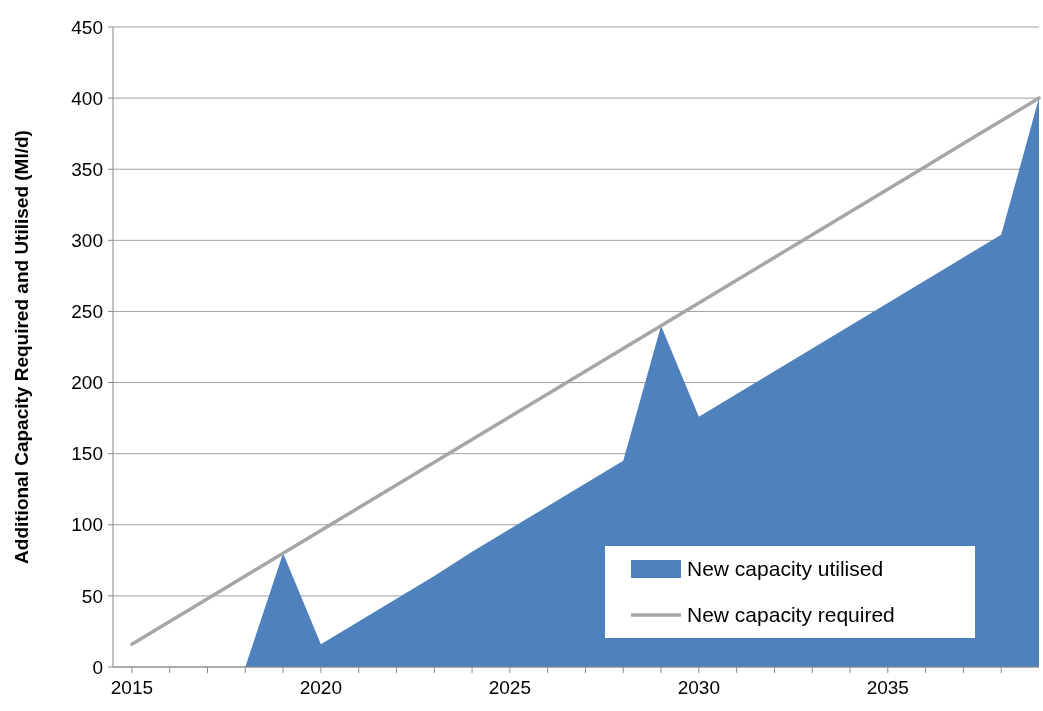  Describe the element at coordinates (87, 27) in the screenshot. I see `y-tick-label: 450` at that location.